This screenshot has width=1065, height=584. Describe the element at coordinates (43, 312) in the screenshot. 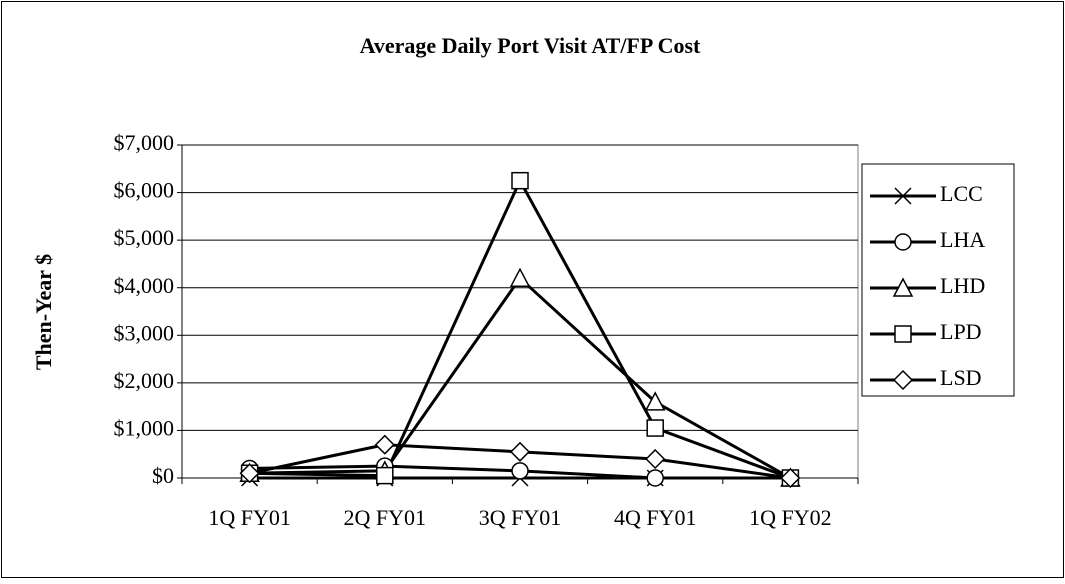

I see `y-axis-label: Then-Year $` at that location.